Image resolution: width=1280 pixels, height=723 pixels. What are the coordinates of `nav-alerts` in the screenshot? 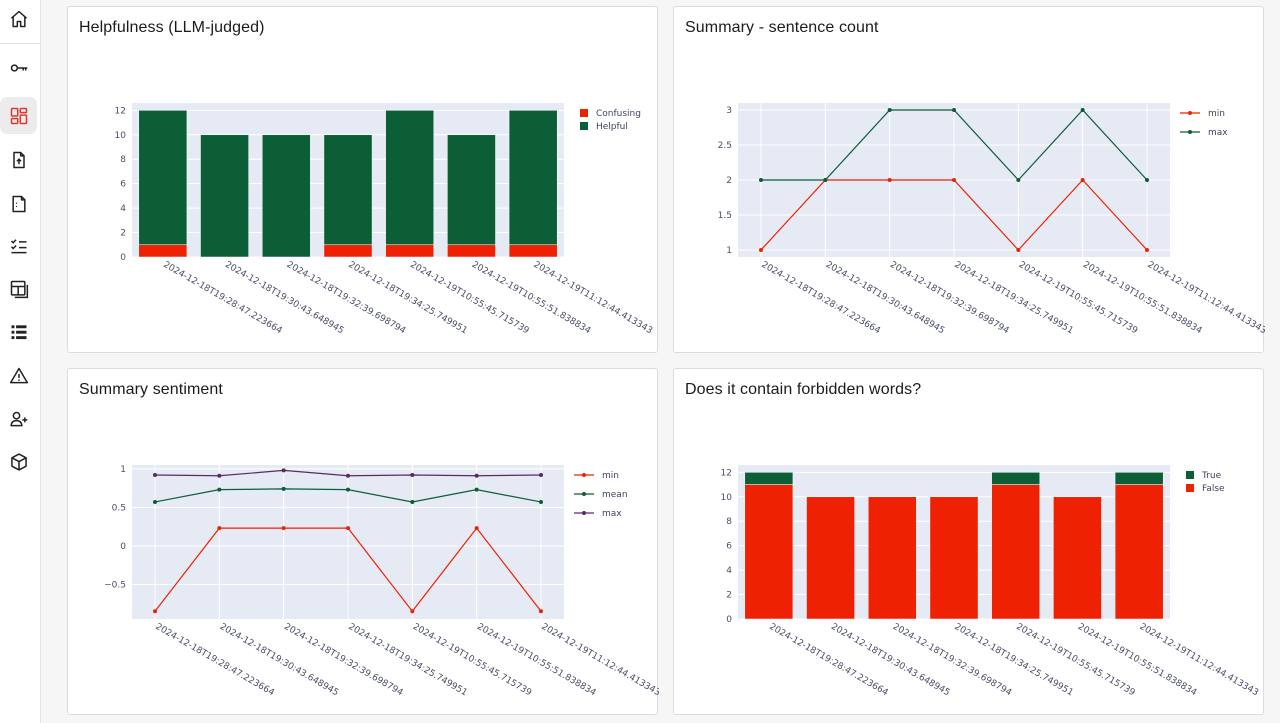 It's located at (18, 375).